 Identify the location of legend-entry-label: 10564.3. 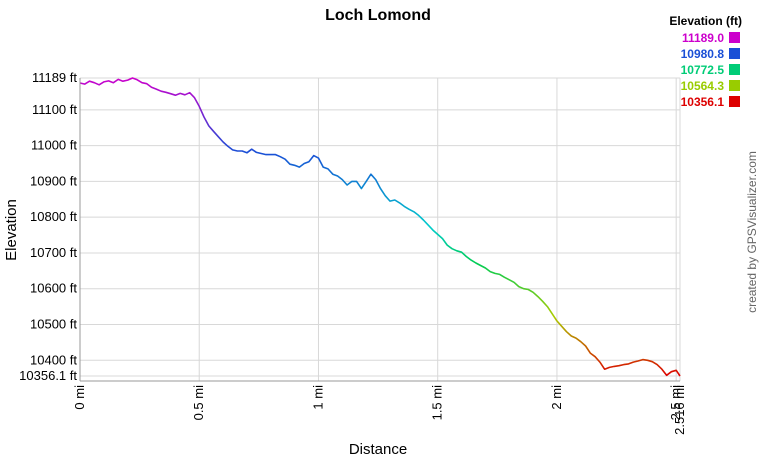
(703, 86).